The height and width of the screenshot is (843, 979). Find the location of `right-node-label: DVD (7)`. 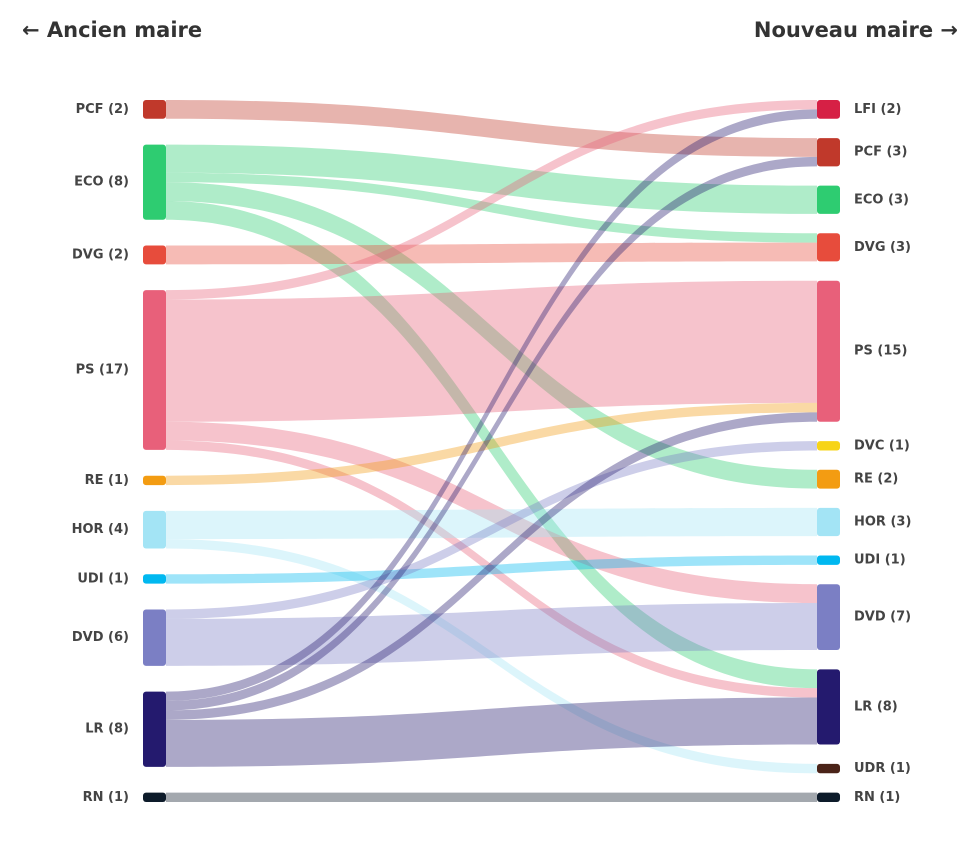

right-node-label: DVD (7) is located at coordinates (882, 617).